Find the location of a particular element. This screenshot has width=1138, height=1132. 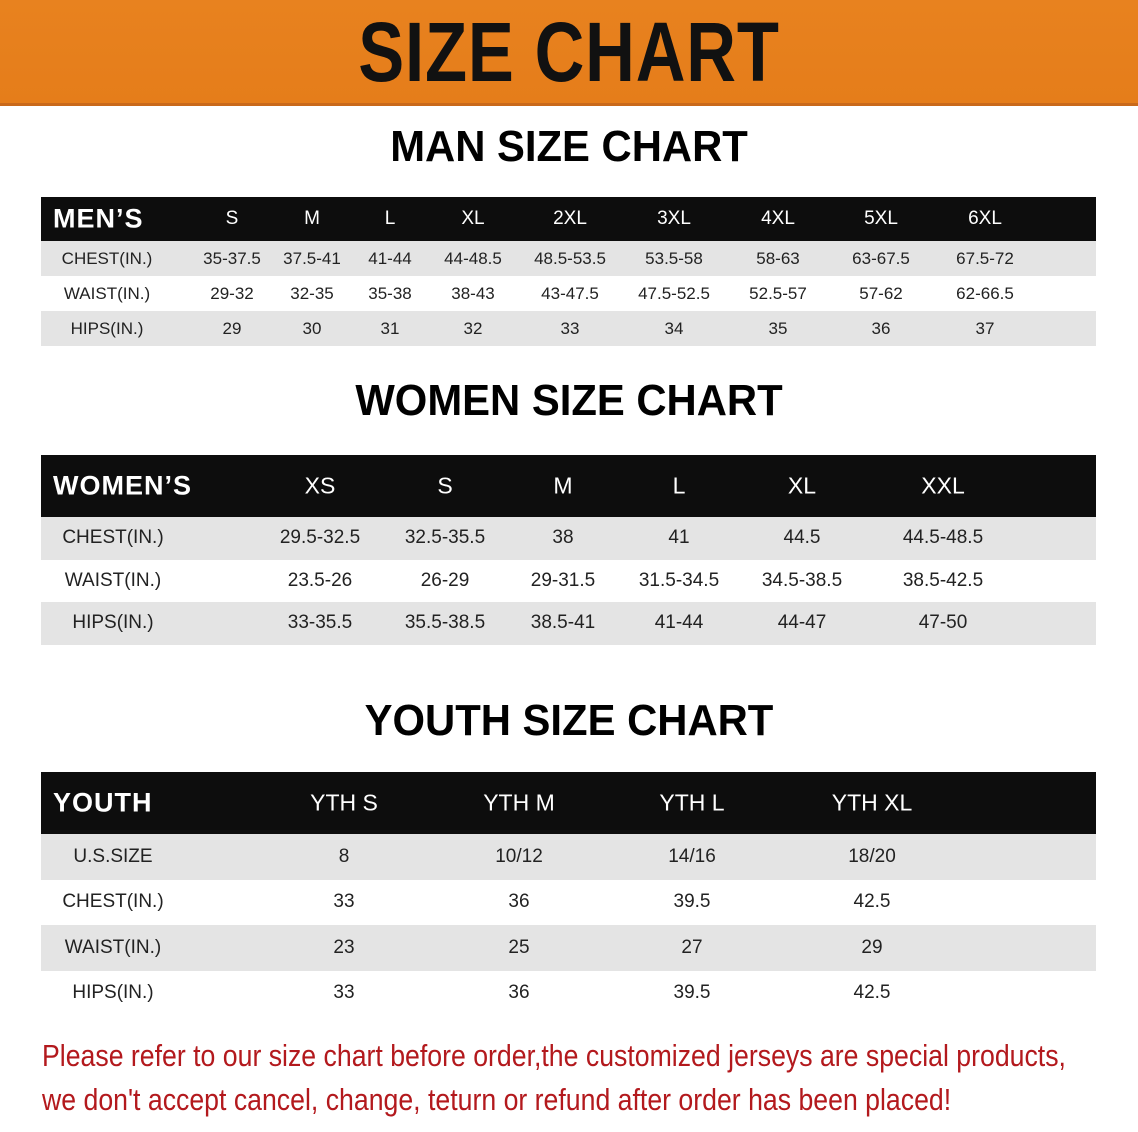

title-banner: SIZE CHART is located at coordinates (569, 53).